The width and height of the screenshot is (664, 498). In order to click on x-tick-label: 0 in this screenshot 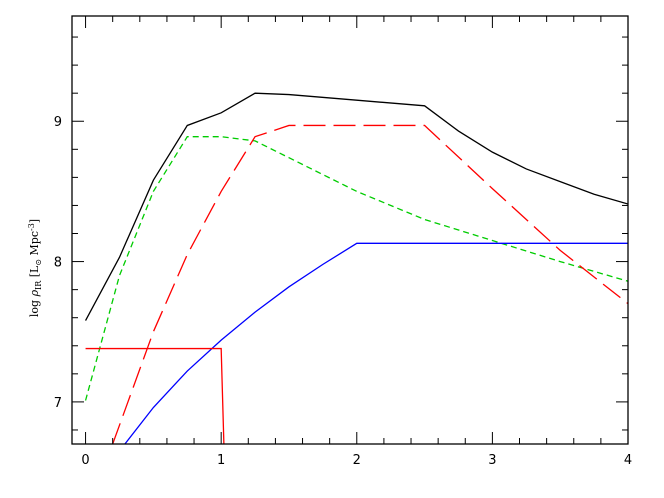, I will do `click(85, 460)`.